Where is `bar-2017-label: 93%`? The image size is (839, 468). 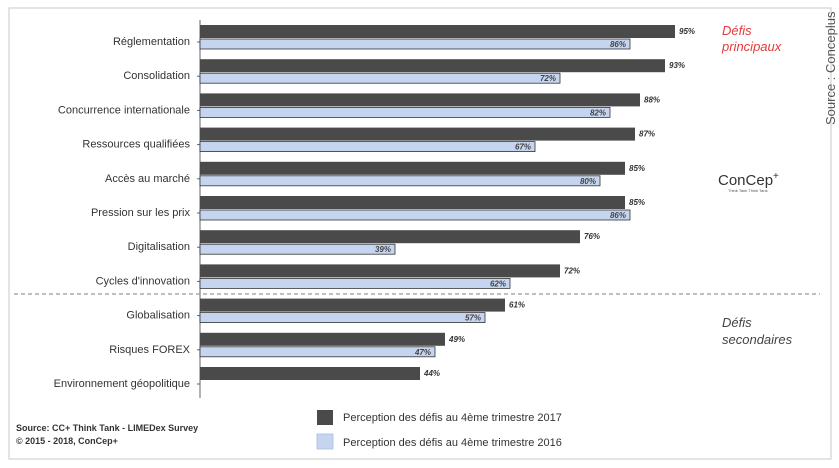 bar-2017-label: 93% is located at coordinates (677, 65).